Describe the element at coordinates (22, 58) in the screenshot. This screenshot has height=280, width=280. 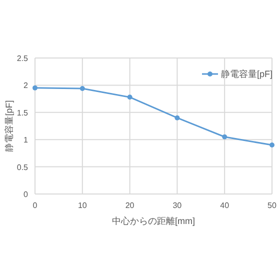
I see `y-tick-label: 2.5` at that location.